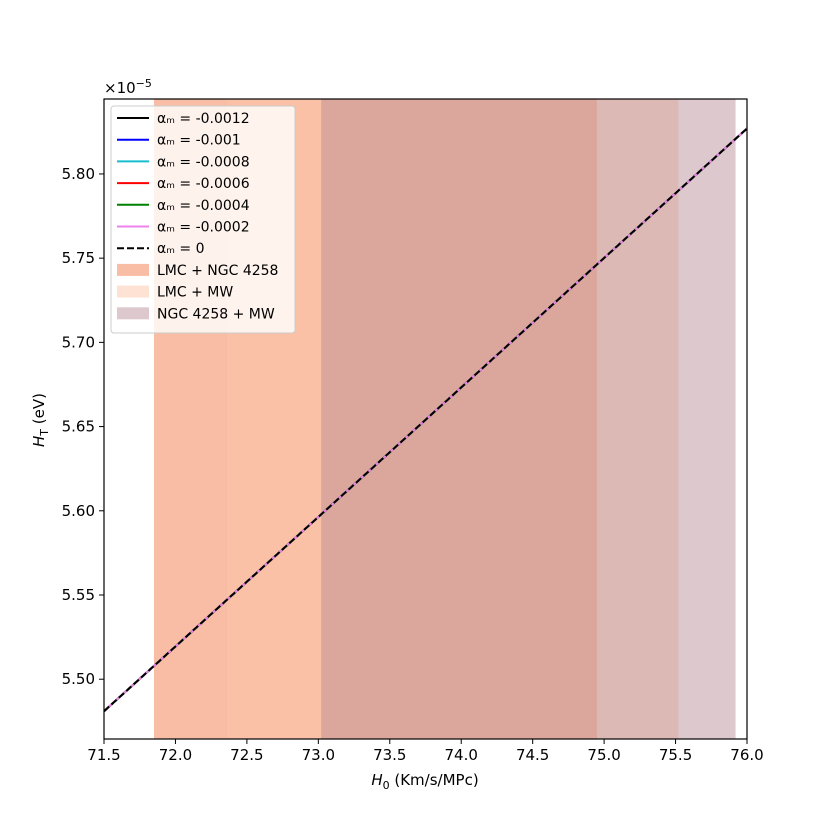 The height and width of the screenshot is (830, 830). Describe the element at coordinates (246, 755) in the screenshot. I see `x-tick-label: 72.5` at that location.